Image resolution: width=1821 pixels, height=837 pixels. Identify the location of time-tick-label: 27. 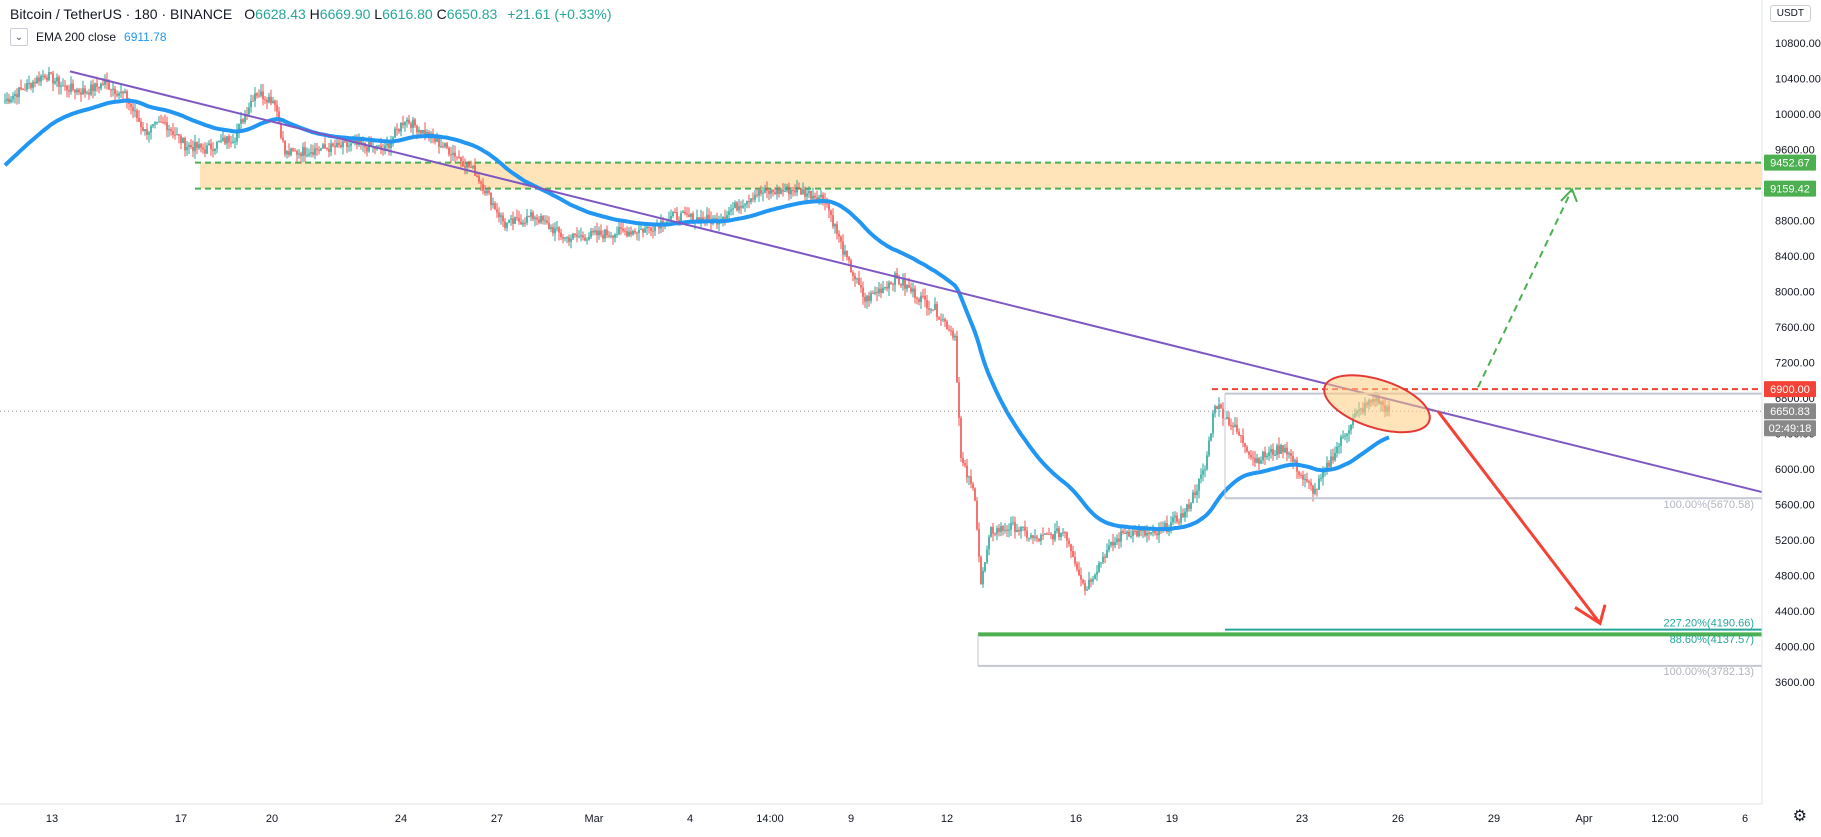
(497, 819).